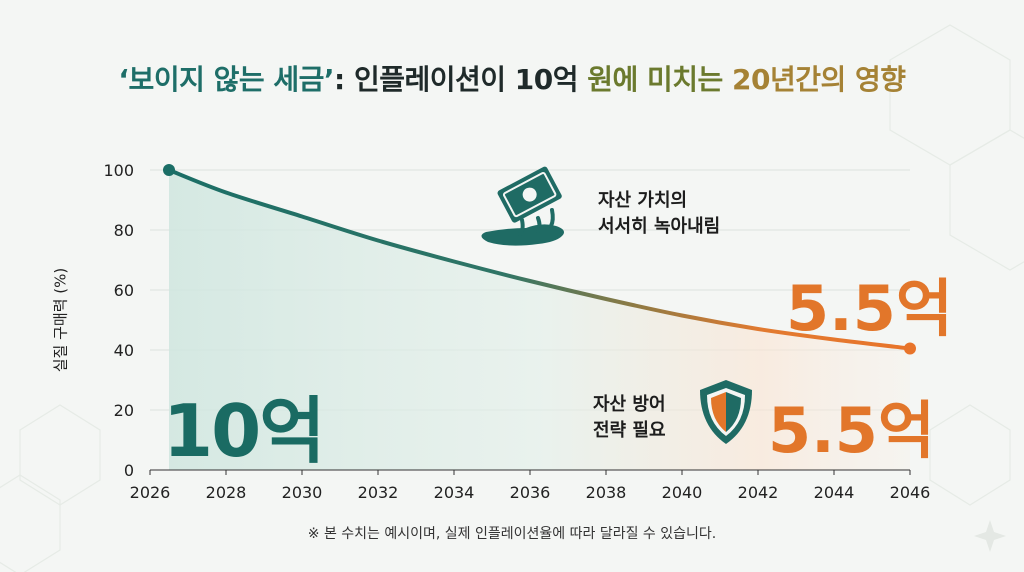 The width and height of the screenshot is (1024, 572). What do you see at coordinates (129, 470) in the screenshot?
I see `y-tick-label: 0` at bounding box center [129, 470].